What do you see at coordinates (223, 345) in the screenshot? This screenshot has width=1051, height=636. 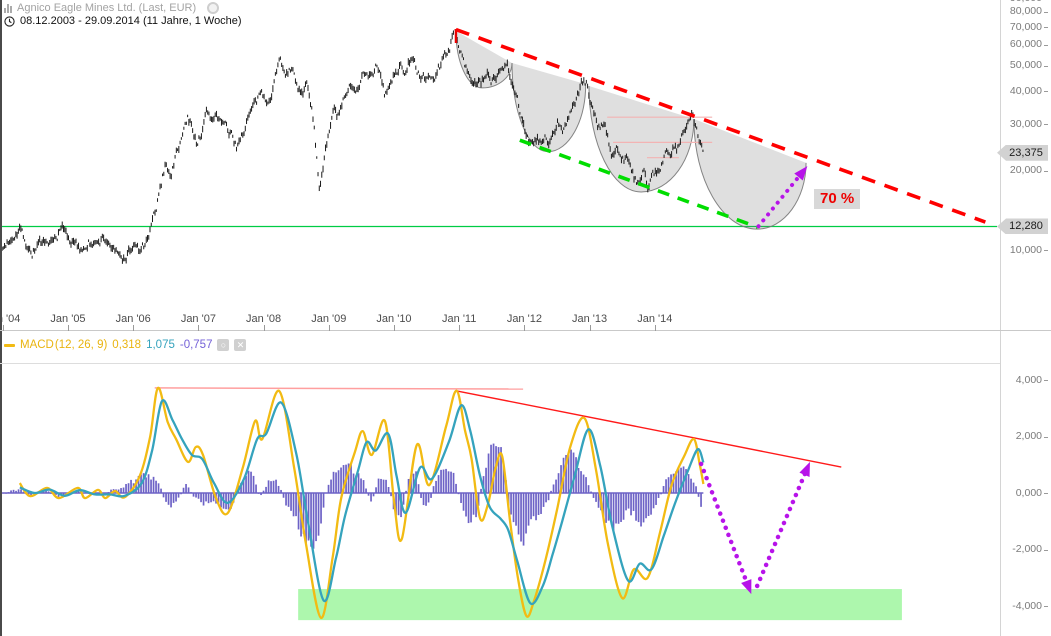 I see `macd-settings-button: ○` at bounding box center [223, 345].